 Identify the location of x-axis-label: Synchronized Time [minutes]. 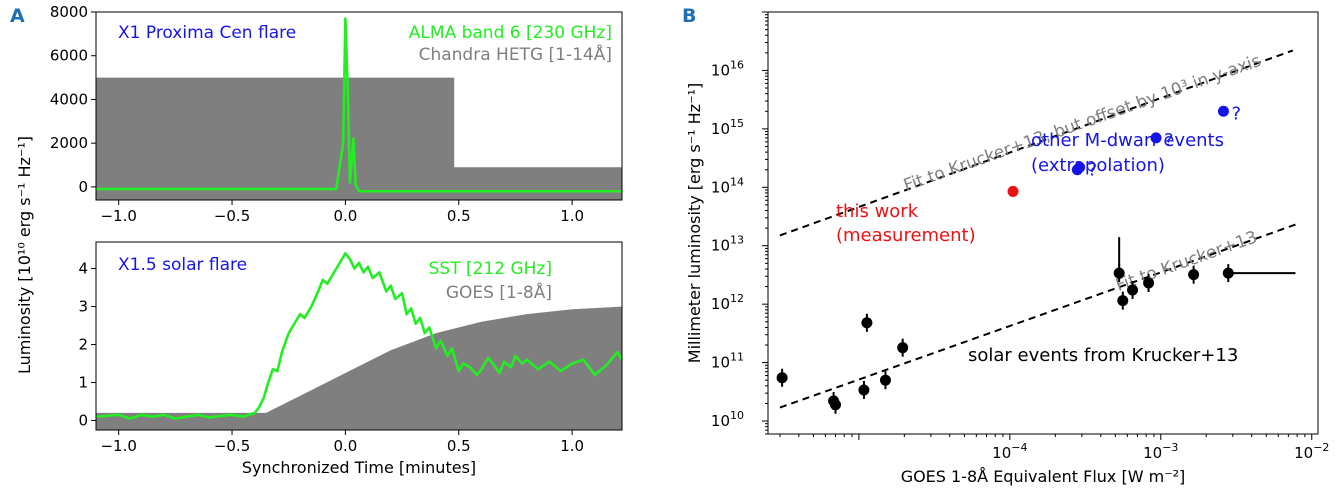
(359, 467).